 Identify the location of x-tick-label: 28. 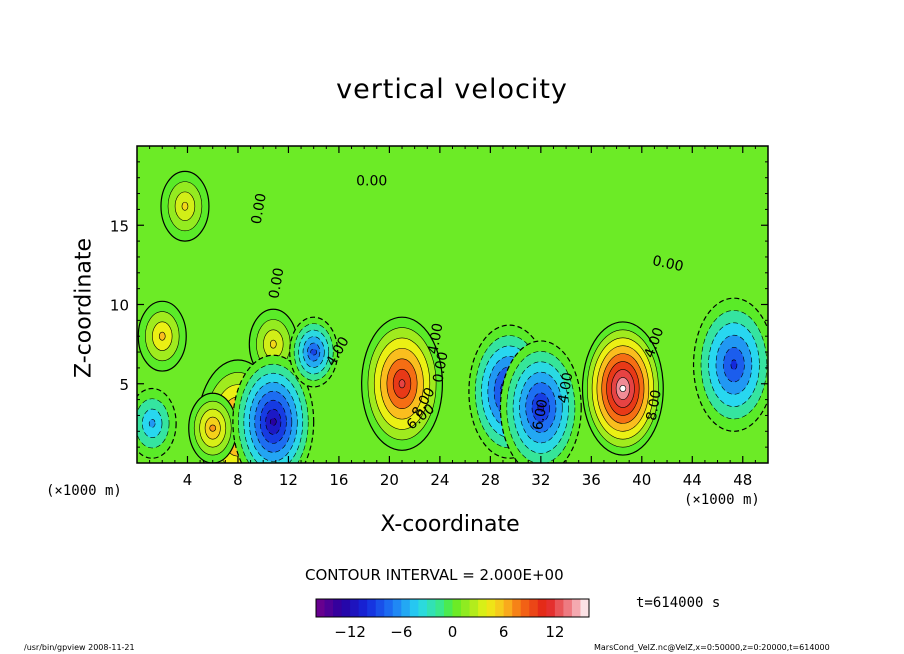
(490, 480).